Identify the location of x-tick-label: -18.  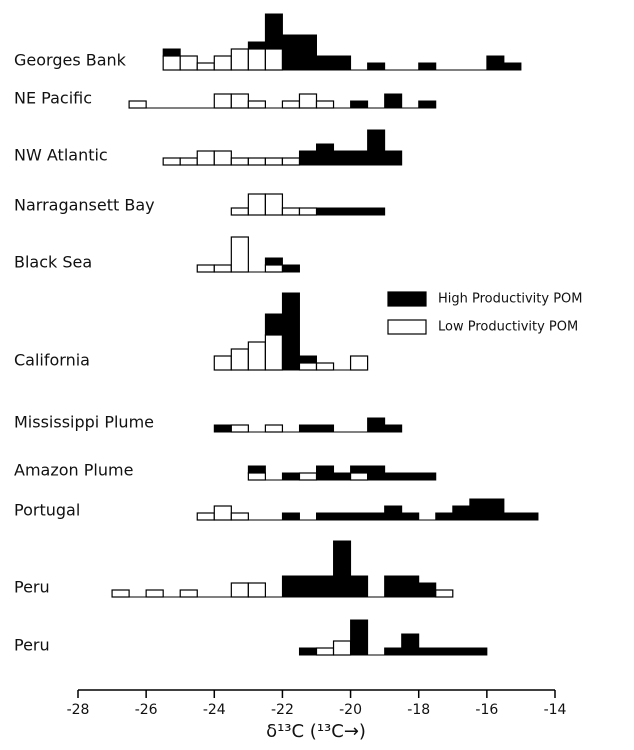
(418, 710).